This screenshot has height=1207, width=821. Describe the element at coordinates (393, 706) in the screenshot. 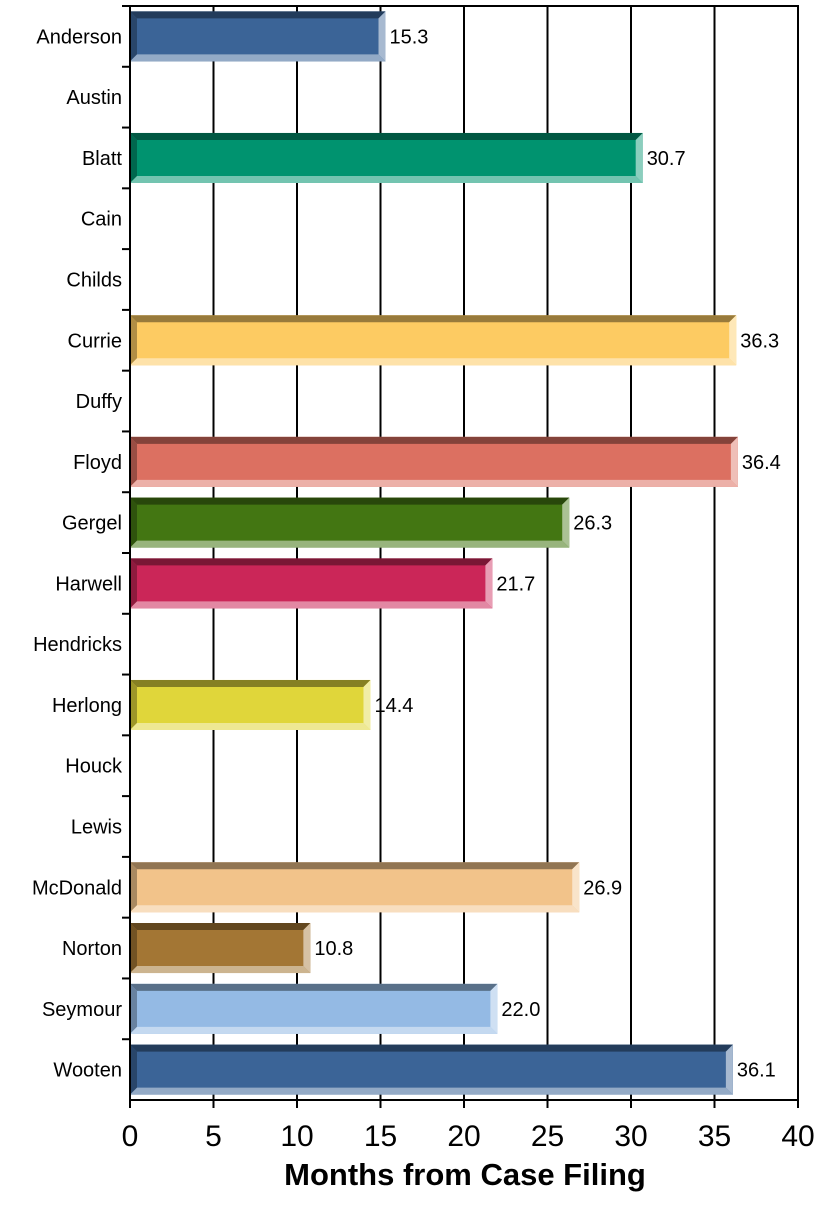

I see `data-label: 14.4` at that location.